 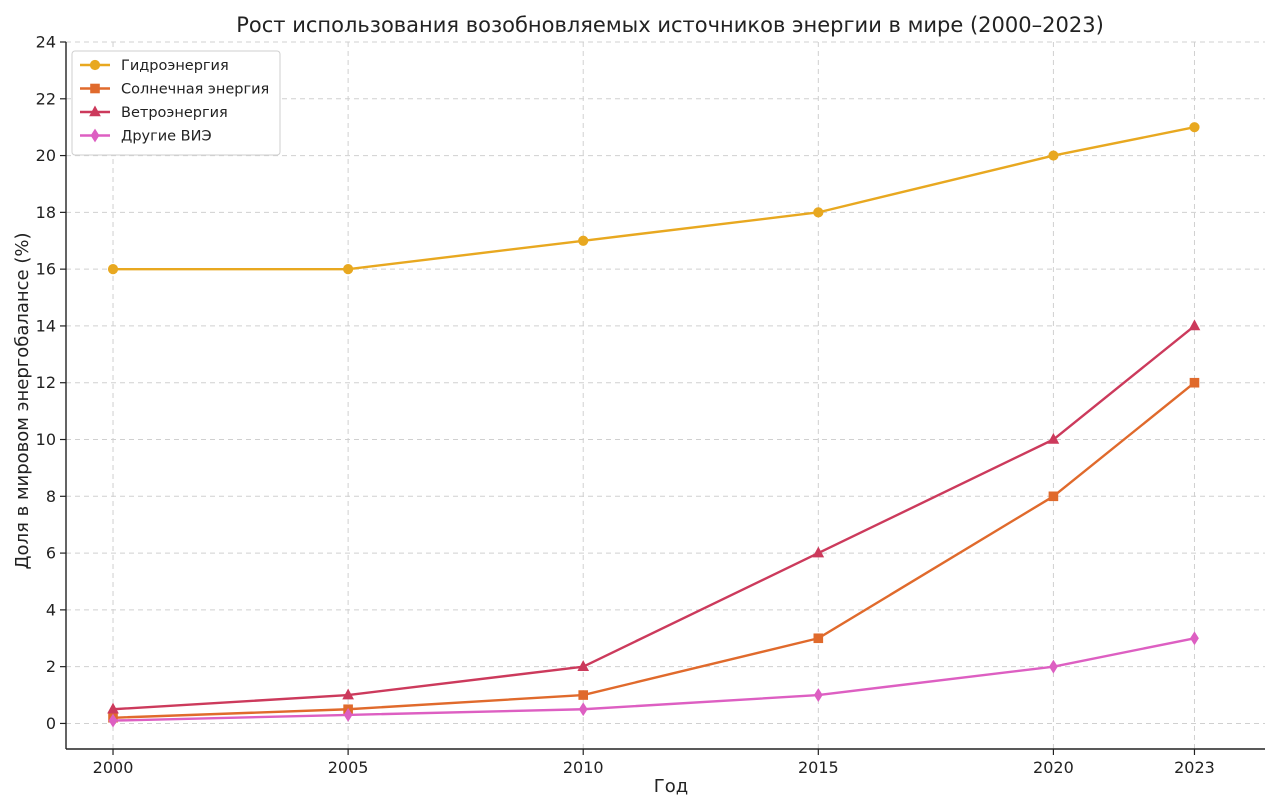 What do you see at coordinates (46, 42) in the screenshot?
I see `y-tick-label: 24` at bounding box center [46, 42].